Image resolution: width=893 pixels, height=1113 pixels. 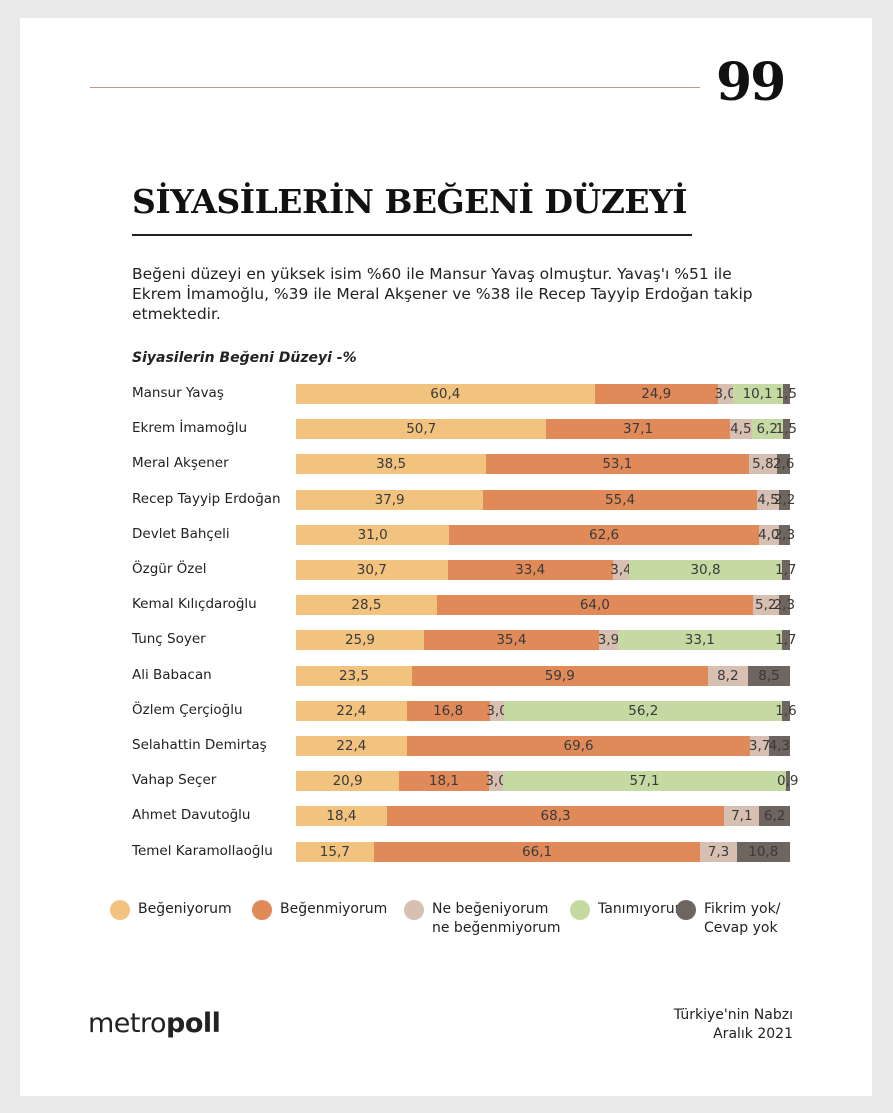 I want to click on bar-segment: 30,8, so click(x=705, y=570).